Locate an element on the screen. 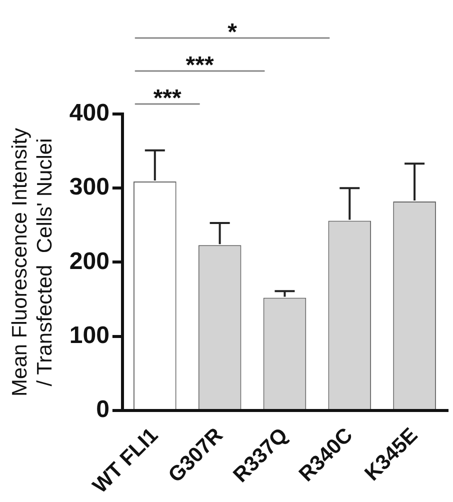 This screenshot has height=502, width=453. y-tick-label: 0 is located at coordinates (103, 410).